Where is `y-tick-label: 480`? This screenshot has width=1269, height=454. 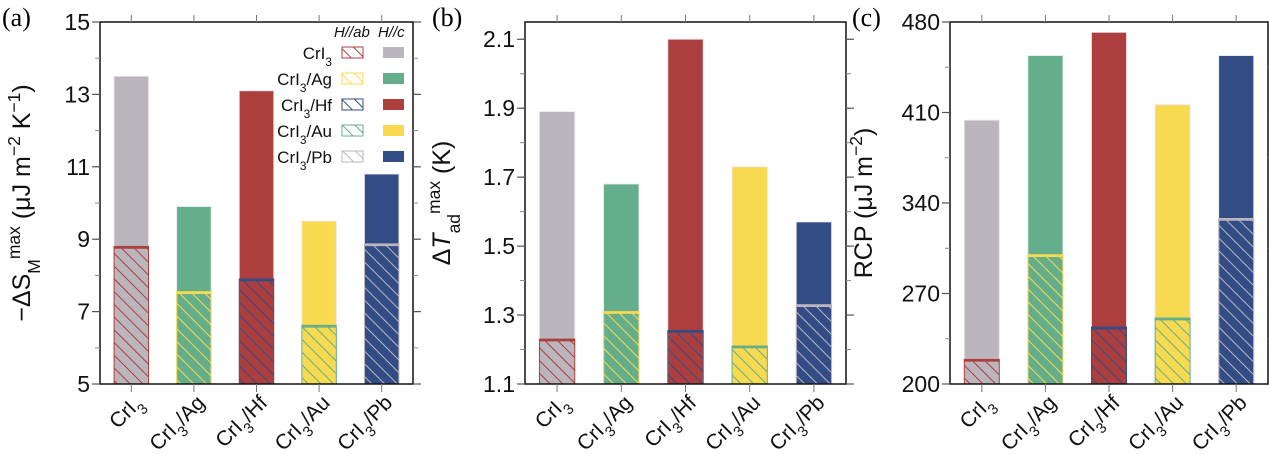
y-tick-label: 480 is located at coordinates (921, 22).